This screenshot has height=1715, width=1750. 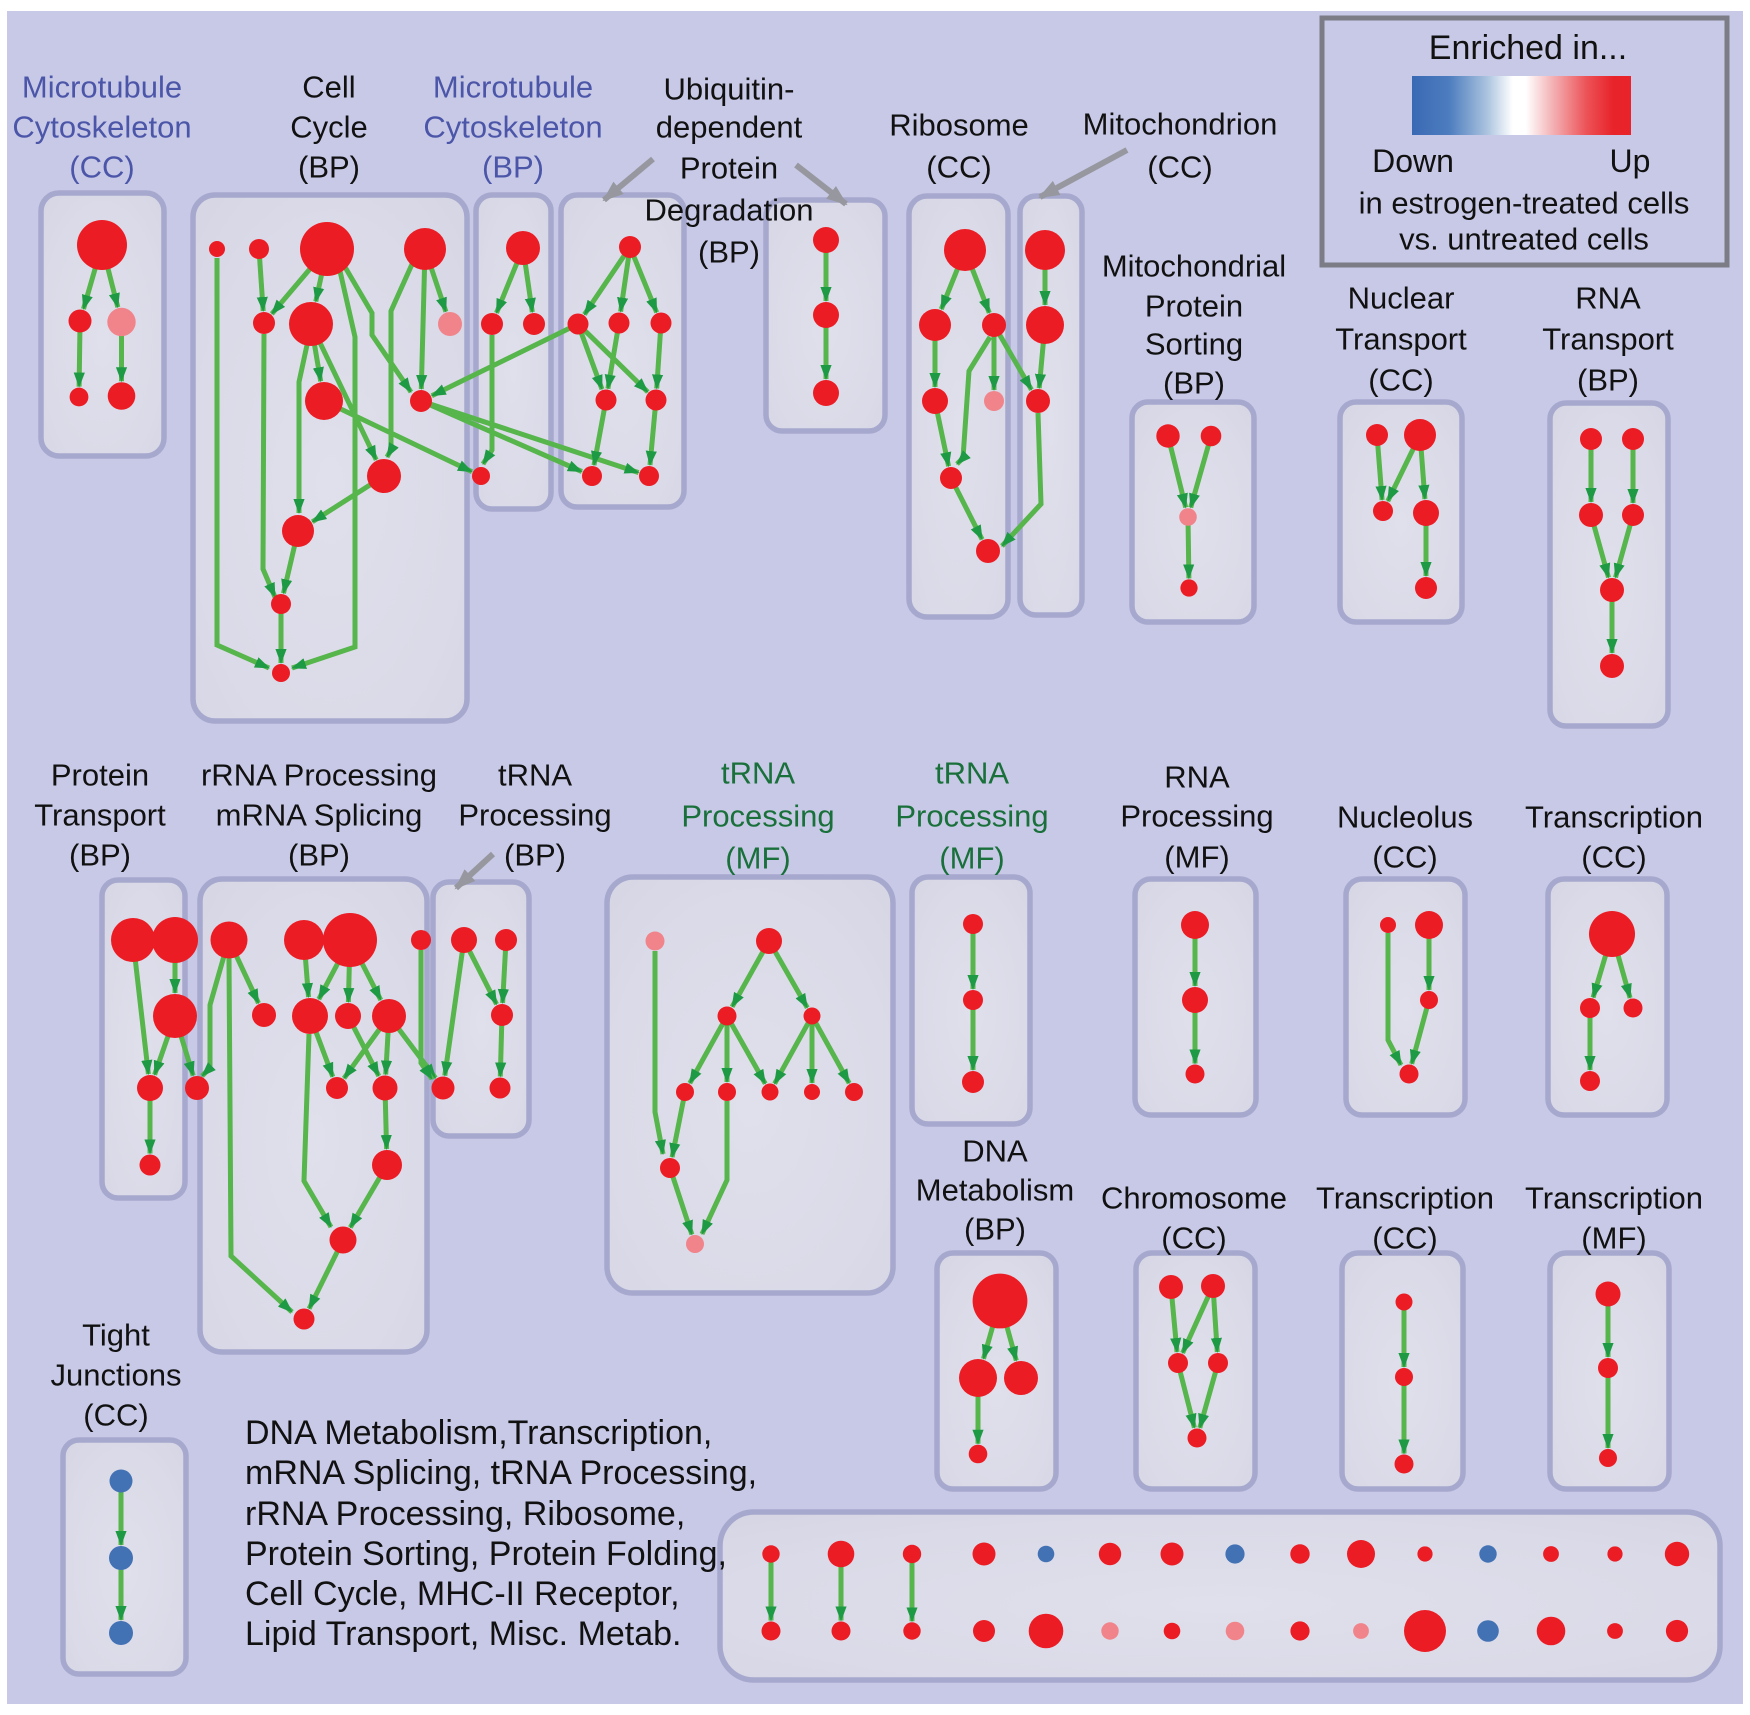 I want to click on svg-text: Junctions, so click(x=116, y=1375).